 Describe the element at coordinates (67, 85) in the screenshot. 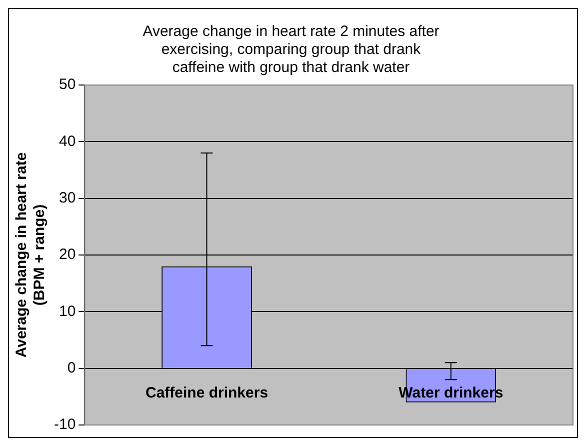

I see `y-tick-label: 50` at that location.